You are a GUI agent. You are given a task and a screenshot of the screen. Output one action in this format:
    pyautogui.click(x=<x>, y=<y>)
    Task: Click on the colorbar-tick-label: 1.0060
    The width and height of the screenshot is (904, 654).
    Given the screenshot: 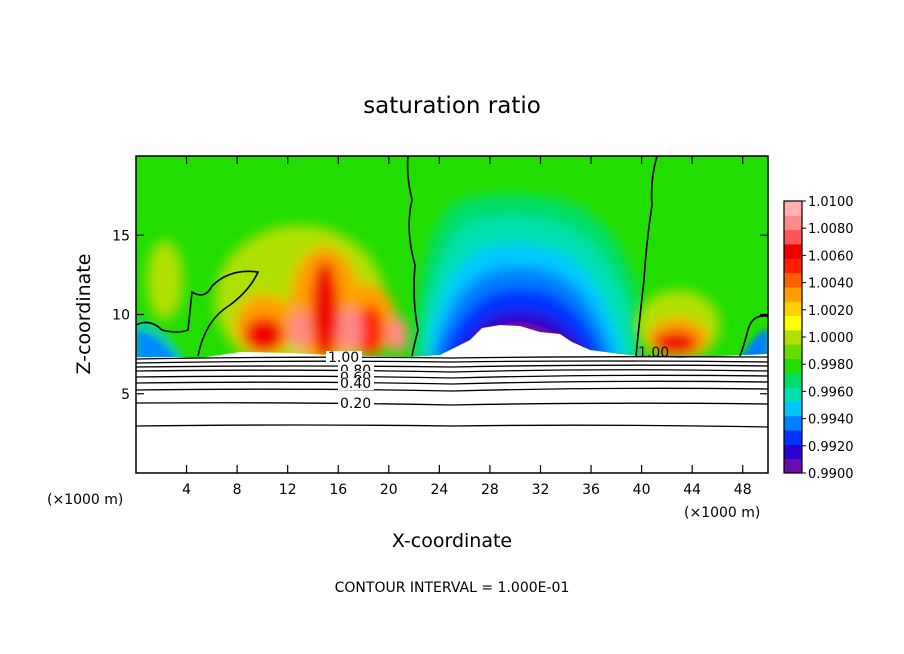 What is the action you would take?
    pyautogui.click(x=831, y=256)
    